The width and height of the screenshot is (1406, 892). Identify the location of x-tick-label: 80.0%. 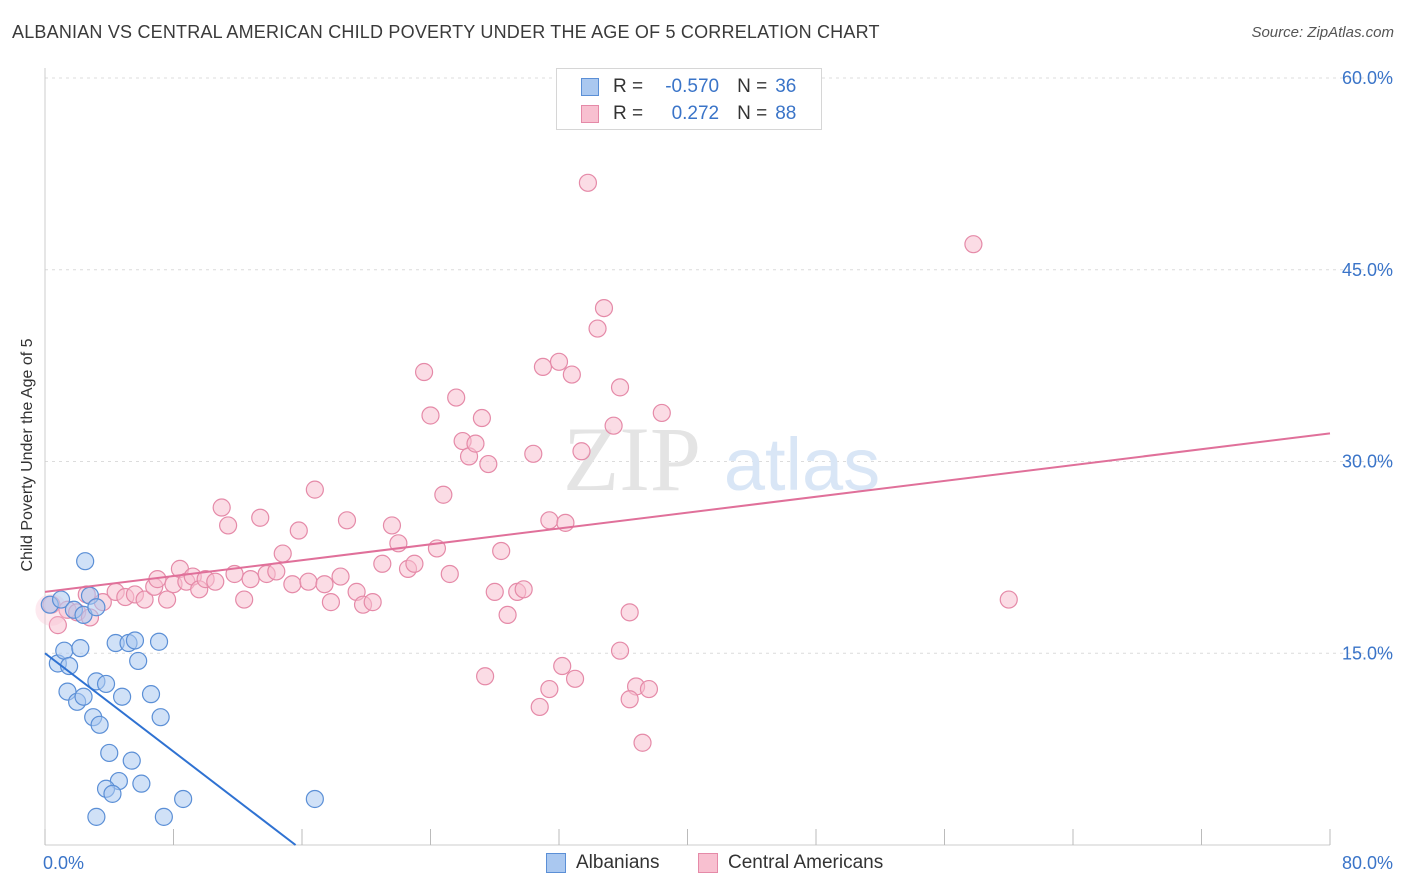
(1367, 863).